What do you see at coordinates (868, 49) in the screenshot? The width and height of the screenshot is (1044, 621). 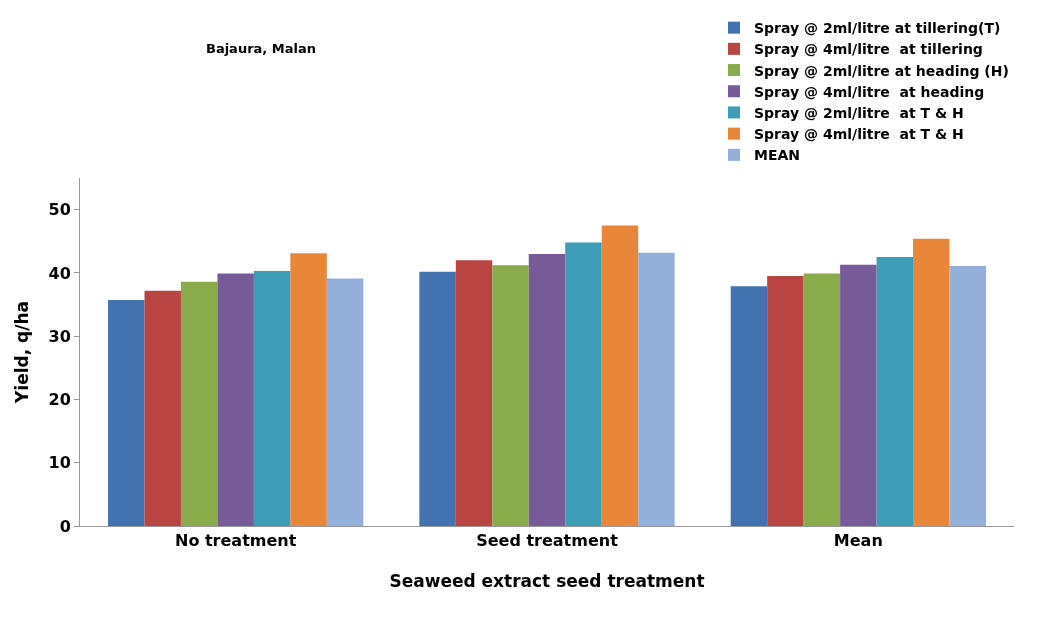 I see `legend-label: Spray @ 4ml/litre at tillering` at bounding box center [868, 49].